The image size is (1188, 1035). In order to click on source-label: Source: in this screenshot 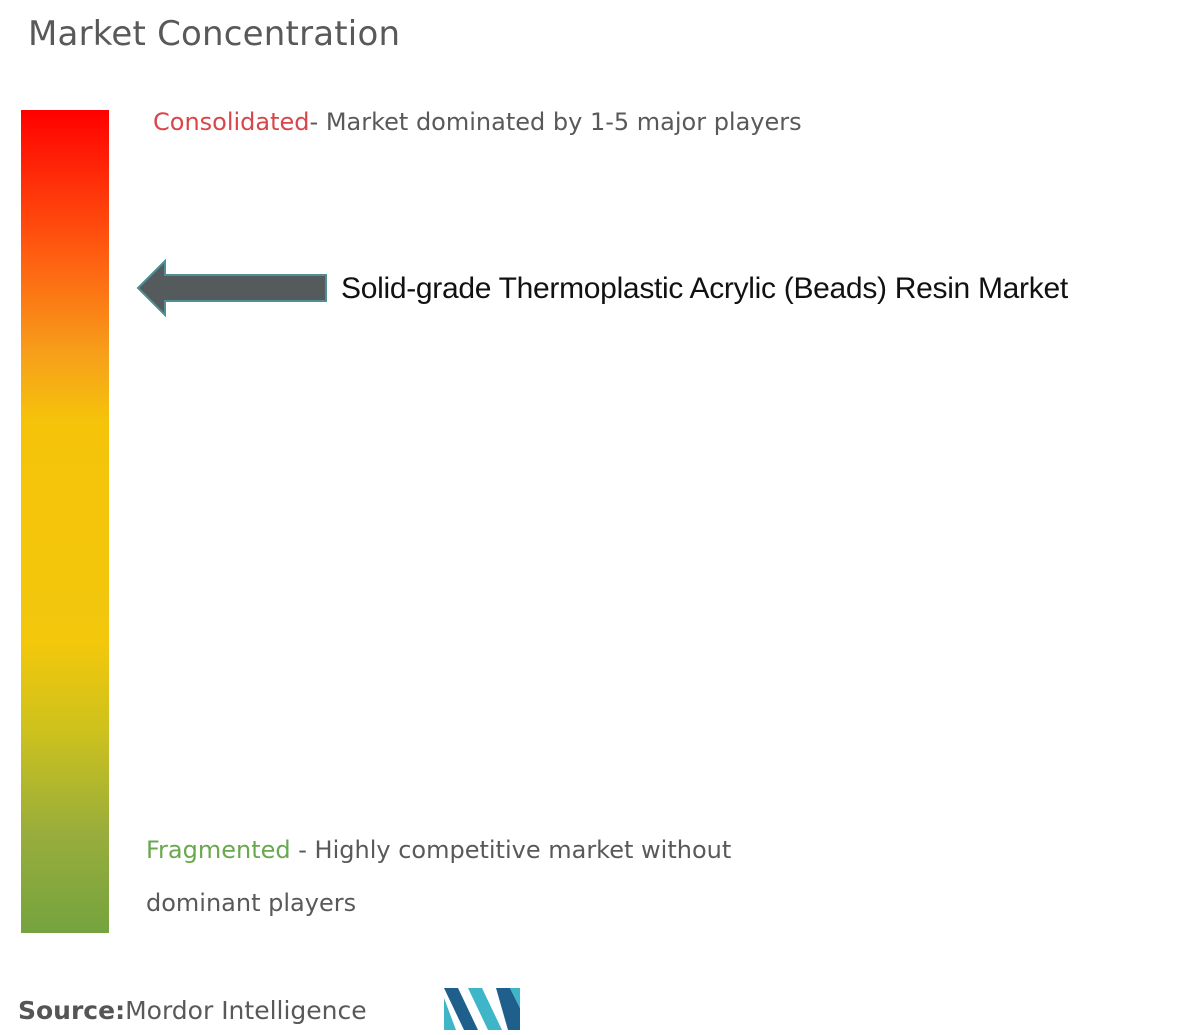, I will do `click(72, 1010)`.